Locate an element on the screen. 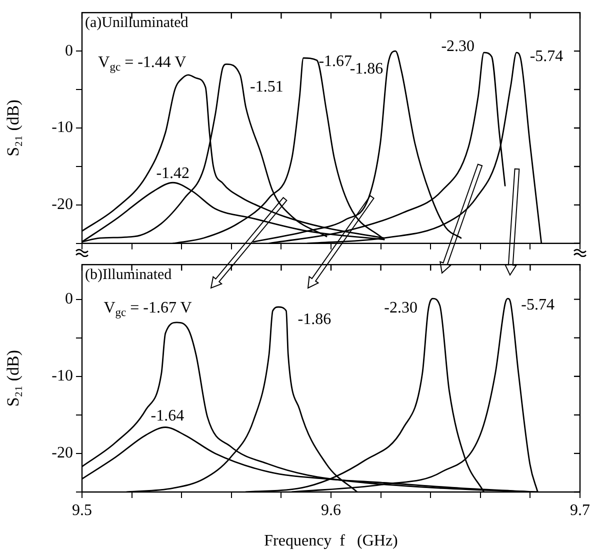 The height and width of the screenshot is (555, 597). series-label: -1.51 is located at coordinates (267, 87).